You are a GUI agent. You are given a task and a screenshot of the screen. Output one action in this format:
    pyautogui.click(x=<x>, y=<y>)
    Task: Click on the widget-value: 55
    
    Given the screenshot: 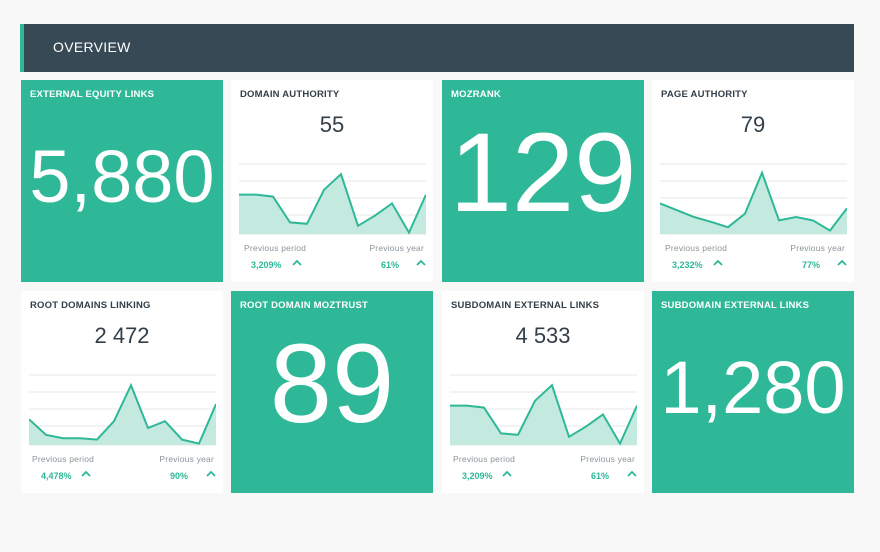 What is the action you would take?
    pyautogui.click(x=332, y=124)
    